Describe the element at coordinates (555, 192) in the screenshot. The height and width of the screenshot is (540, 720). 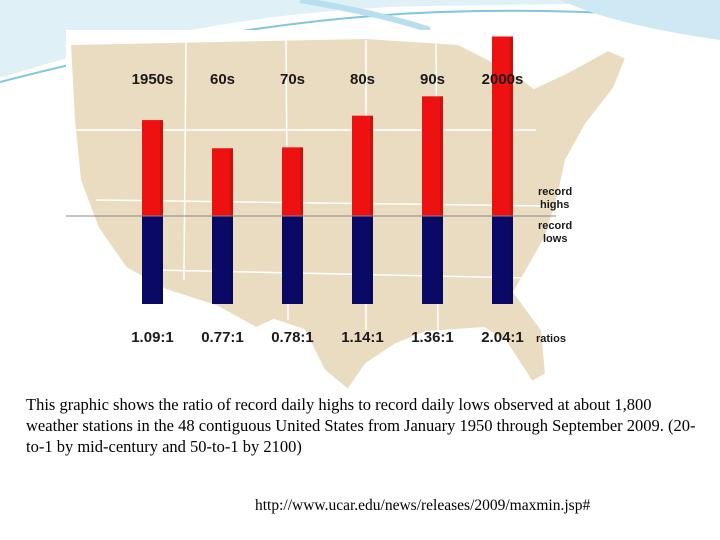
I see `record-highs-label-line1: record` at that location.